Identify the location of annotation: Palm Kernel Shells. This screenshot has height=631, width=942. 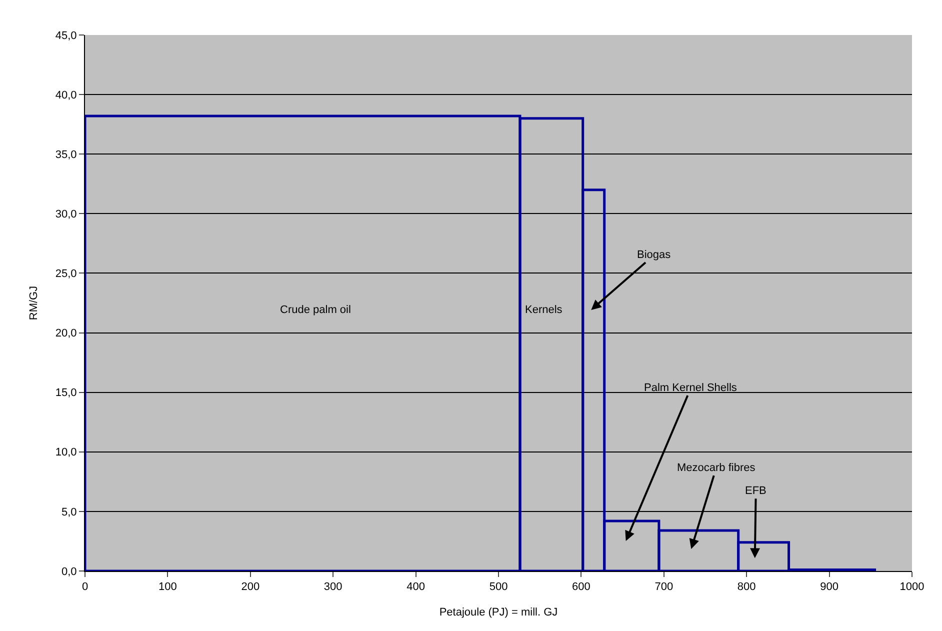
(691, 388).